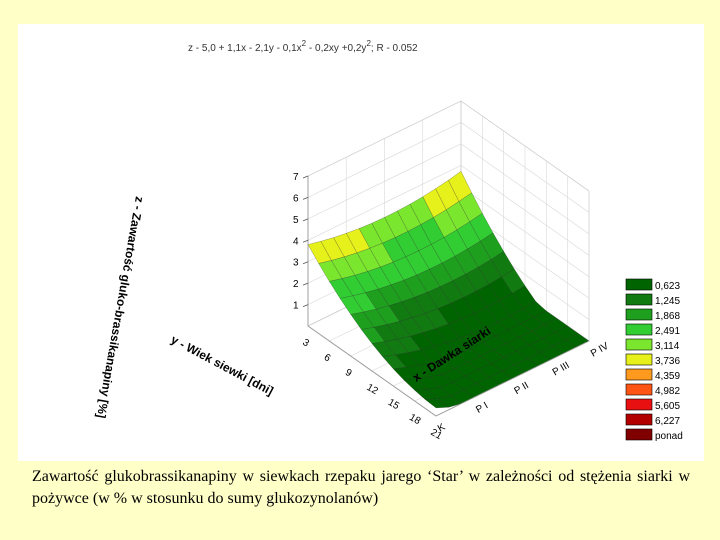 Image resolution: width=720 pixels, height=540 pixels. What do you see at coordinates (667, 376) in the screenshot?
I see `legend-label: 4,359` at bounding box center [667, 376].